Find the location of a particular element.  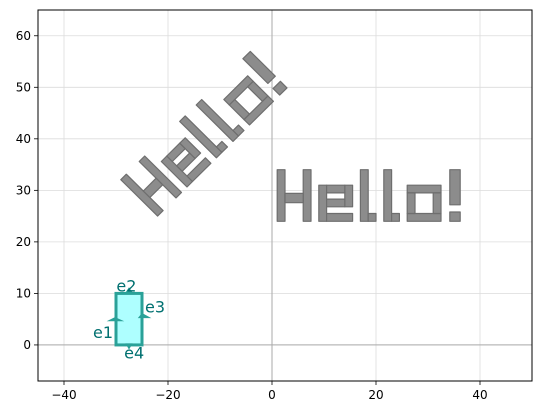

y-tick-label-1: 10 is located at coordinates (23, 293).